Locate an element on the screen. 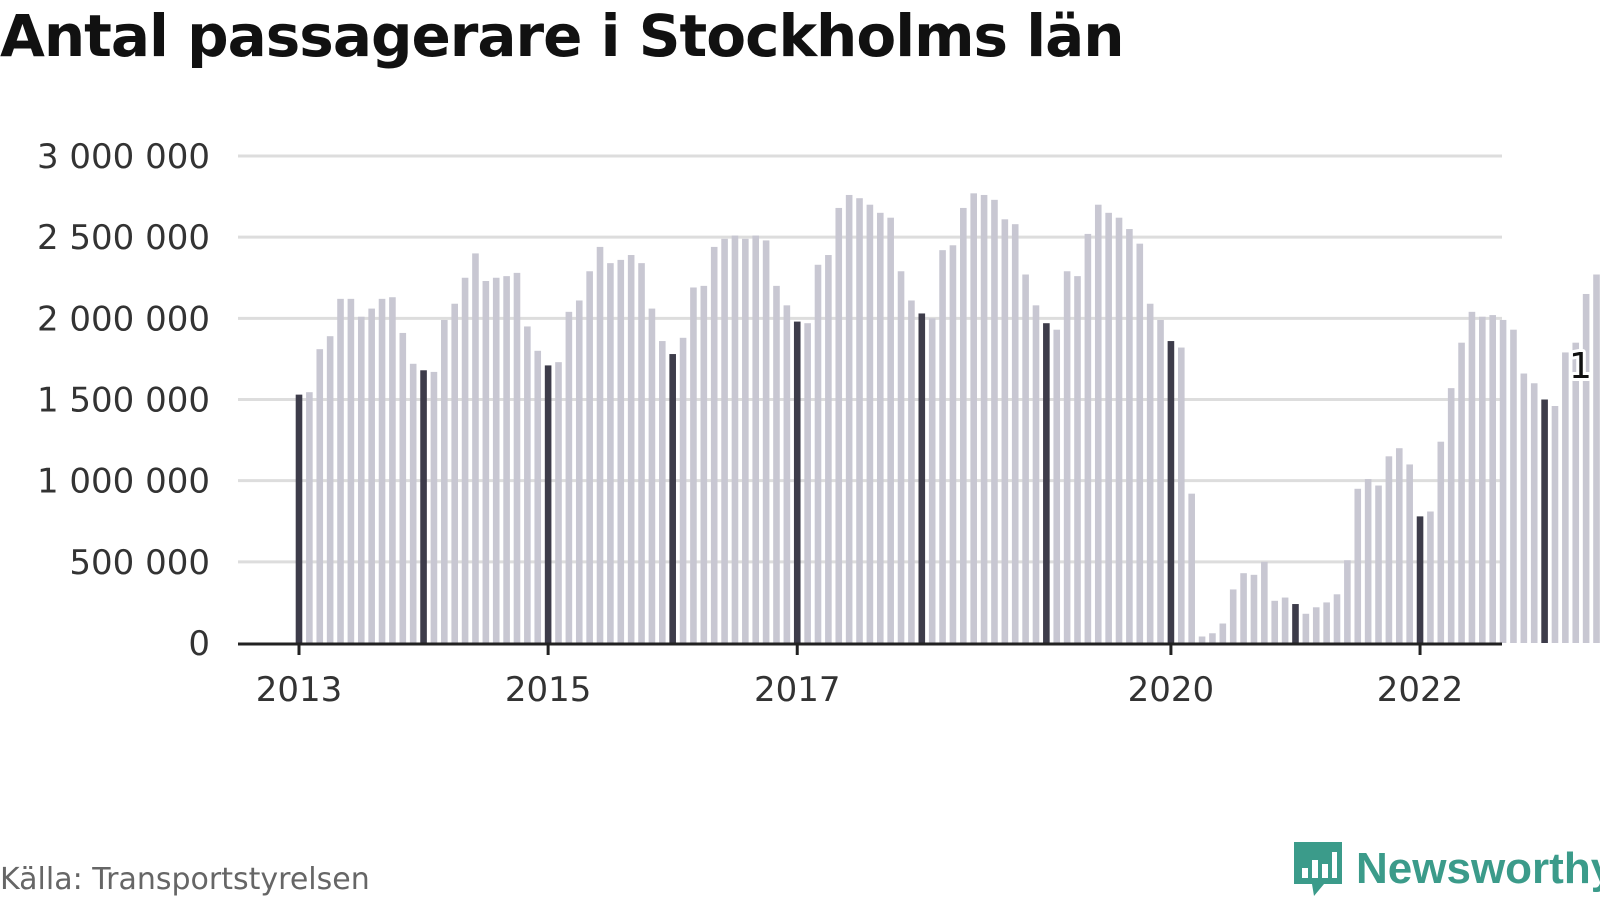 This screenshot has width=1600, height=900. brand-name: Newsworthy is located at coordinates (1478, 868).